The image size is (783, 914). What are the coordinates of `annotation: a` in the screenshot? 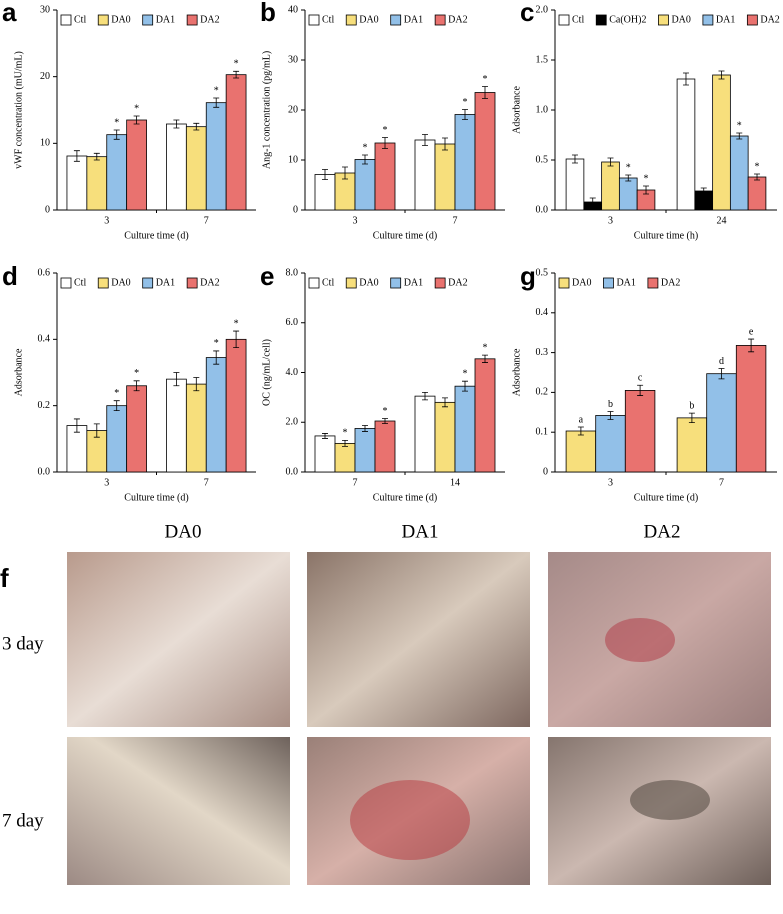 It's located at (581, 419).